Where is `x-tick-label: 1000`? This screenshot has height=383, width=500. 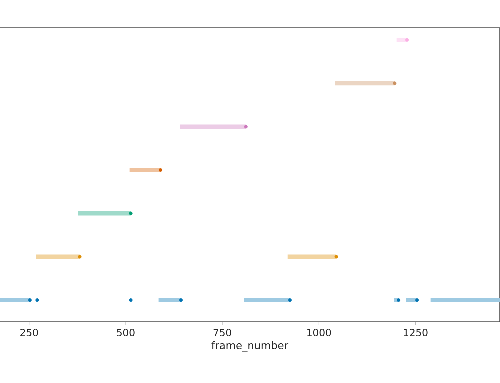
x-tick-label: 1000 is located at coordinates (320, 332).